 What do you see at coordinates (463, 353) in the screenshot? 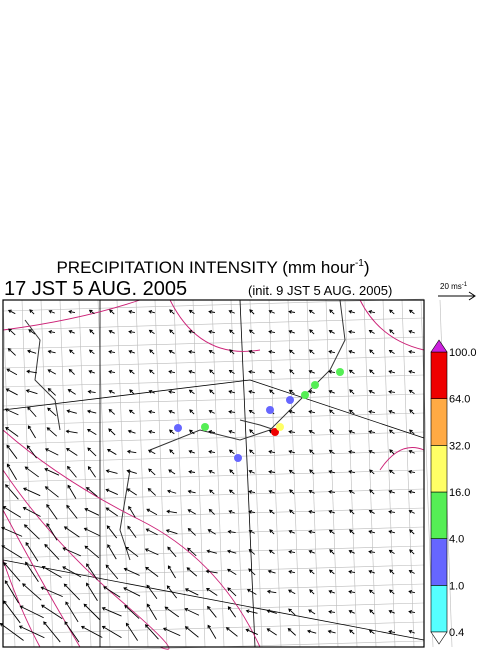
I see `colorbar-label: 100.0` at bounding box center [463, 353].